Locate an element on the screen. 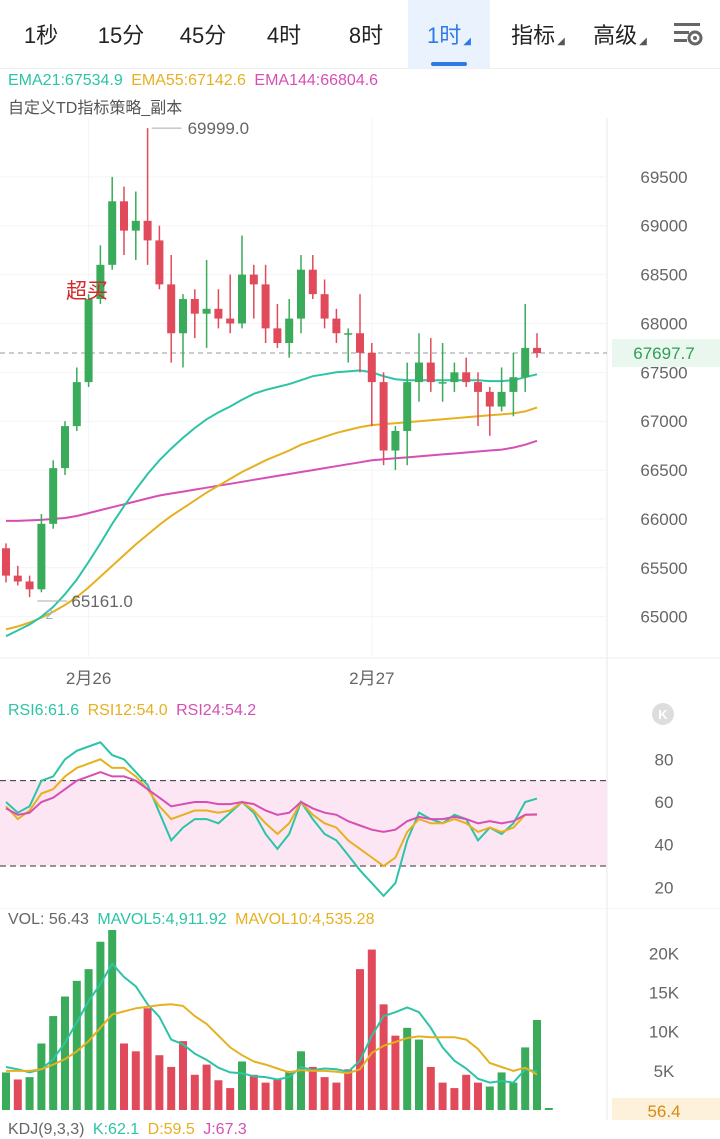 The width and height of the screenshot is (720, 1139). tab-advanced: 高级 ◢ is located at coordinates (620, 35).